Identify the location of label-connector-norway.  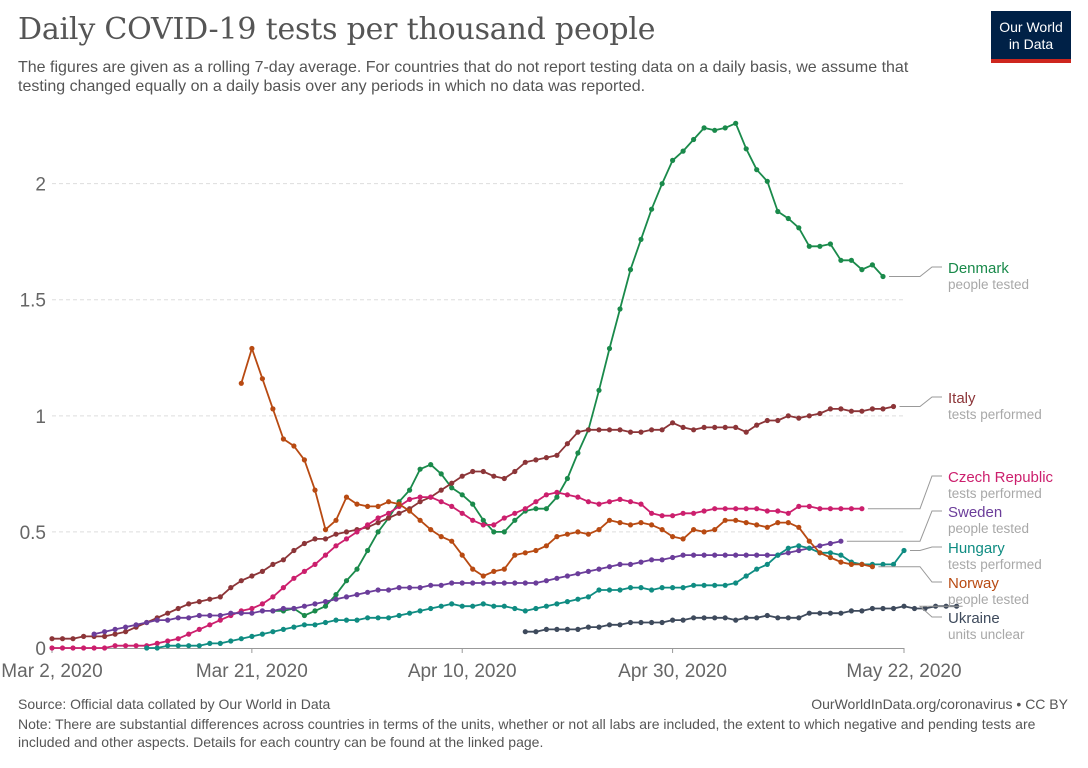
(910, 574).